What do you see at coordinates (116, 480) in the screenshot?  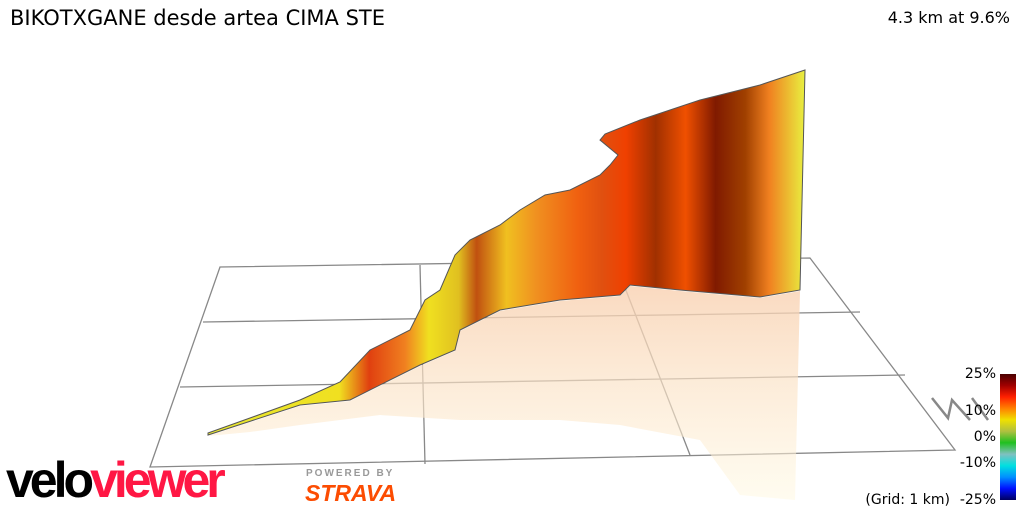 I see `veloviewer-logo: veloviewer` at bounding box center [116, 480].